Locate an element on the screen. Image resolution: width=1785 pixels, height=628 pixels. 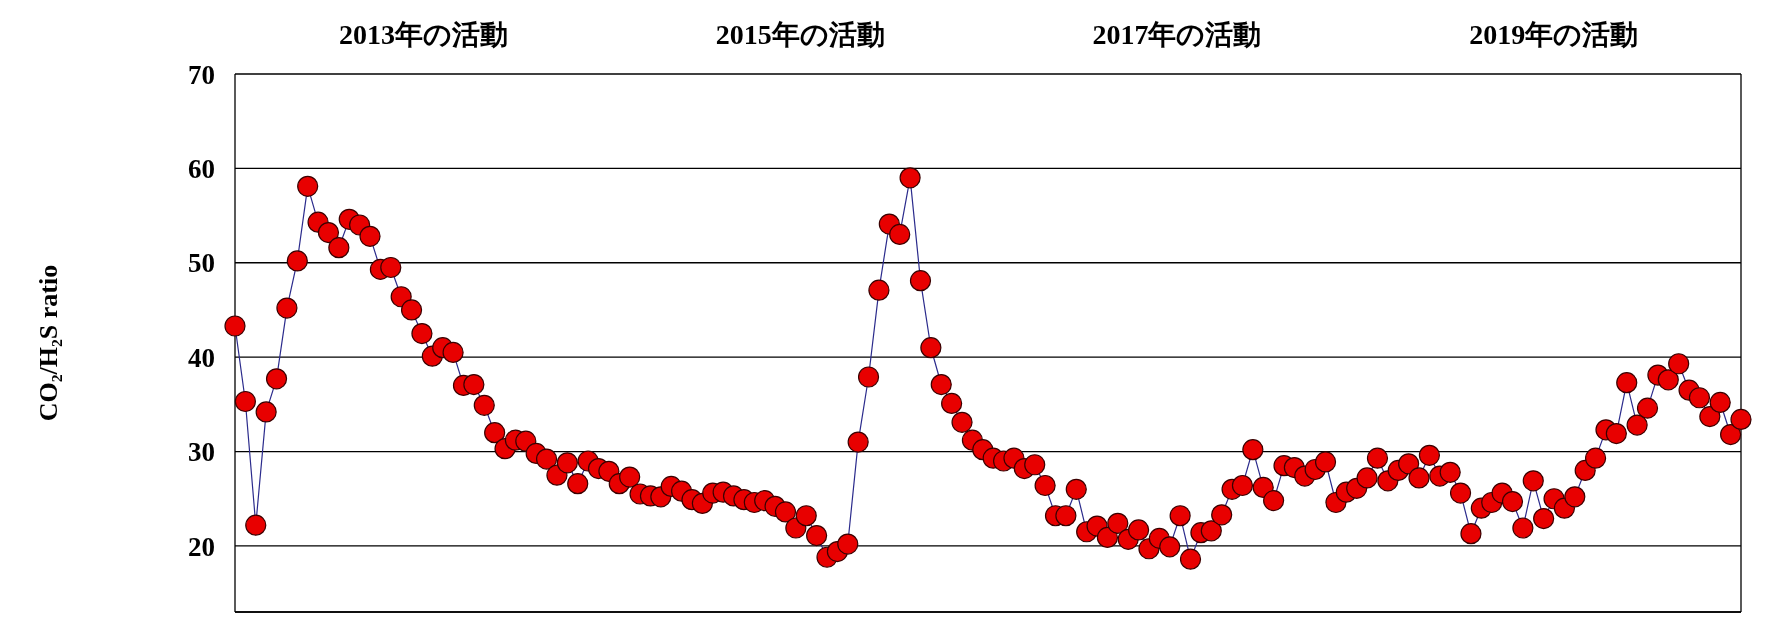
y-tick-label: 60 is located at coordinates (201, 168).